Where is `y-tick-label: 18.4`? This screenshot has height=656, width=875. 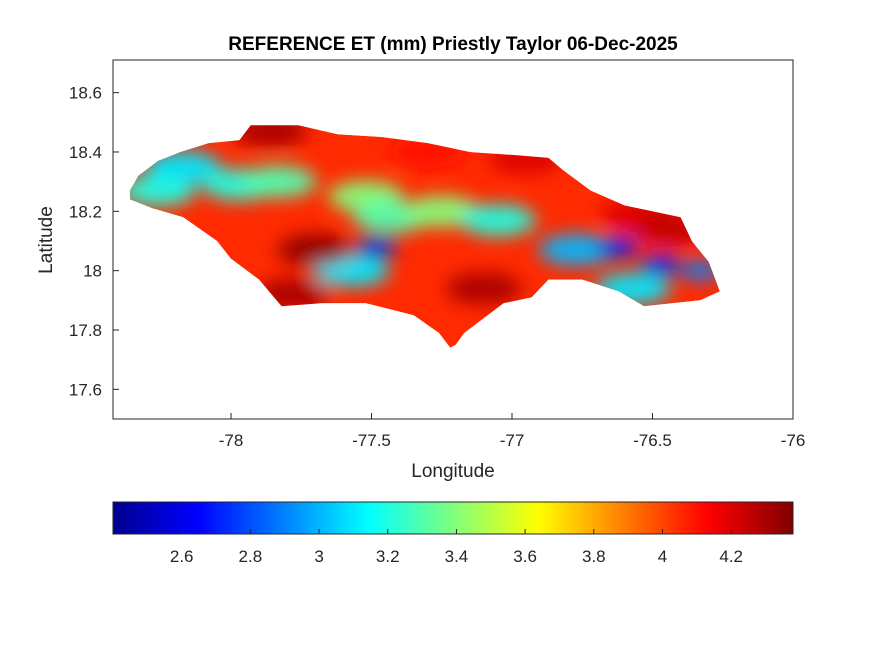 y-tick-label: 18.4 is located at coordinates (85, 152).